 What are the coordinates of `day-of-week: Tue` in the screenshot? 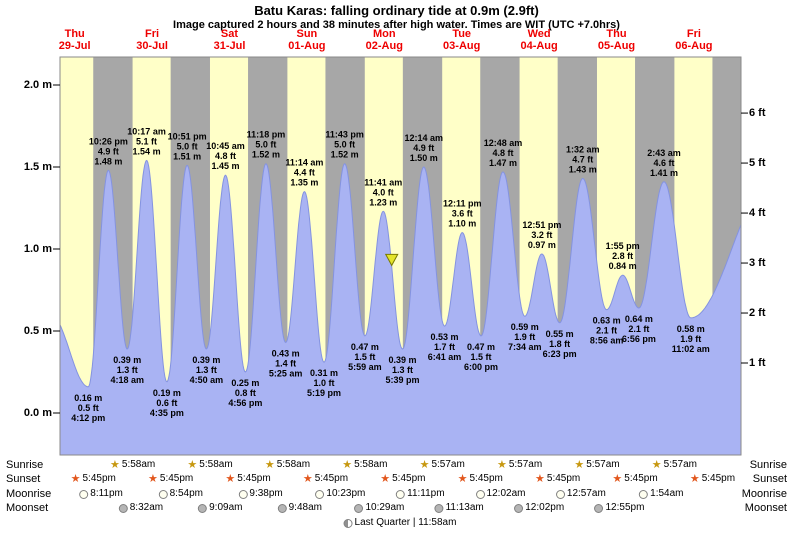 It's located at (462, 34).